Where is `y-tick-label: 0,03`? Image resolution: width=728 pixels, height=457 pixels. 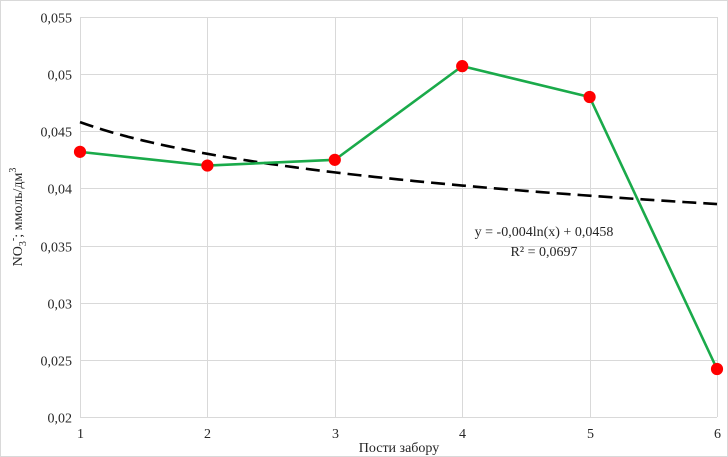
y-tick-label: 0,03 is located at coordinates (60, 305).